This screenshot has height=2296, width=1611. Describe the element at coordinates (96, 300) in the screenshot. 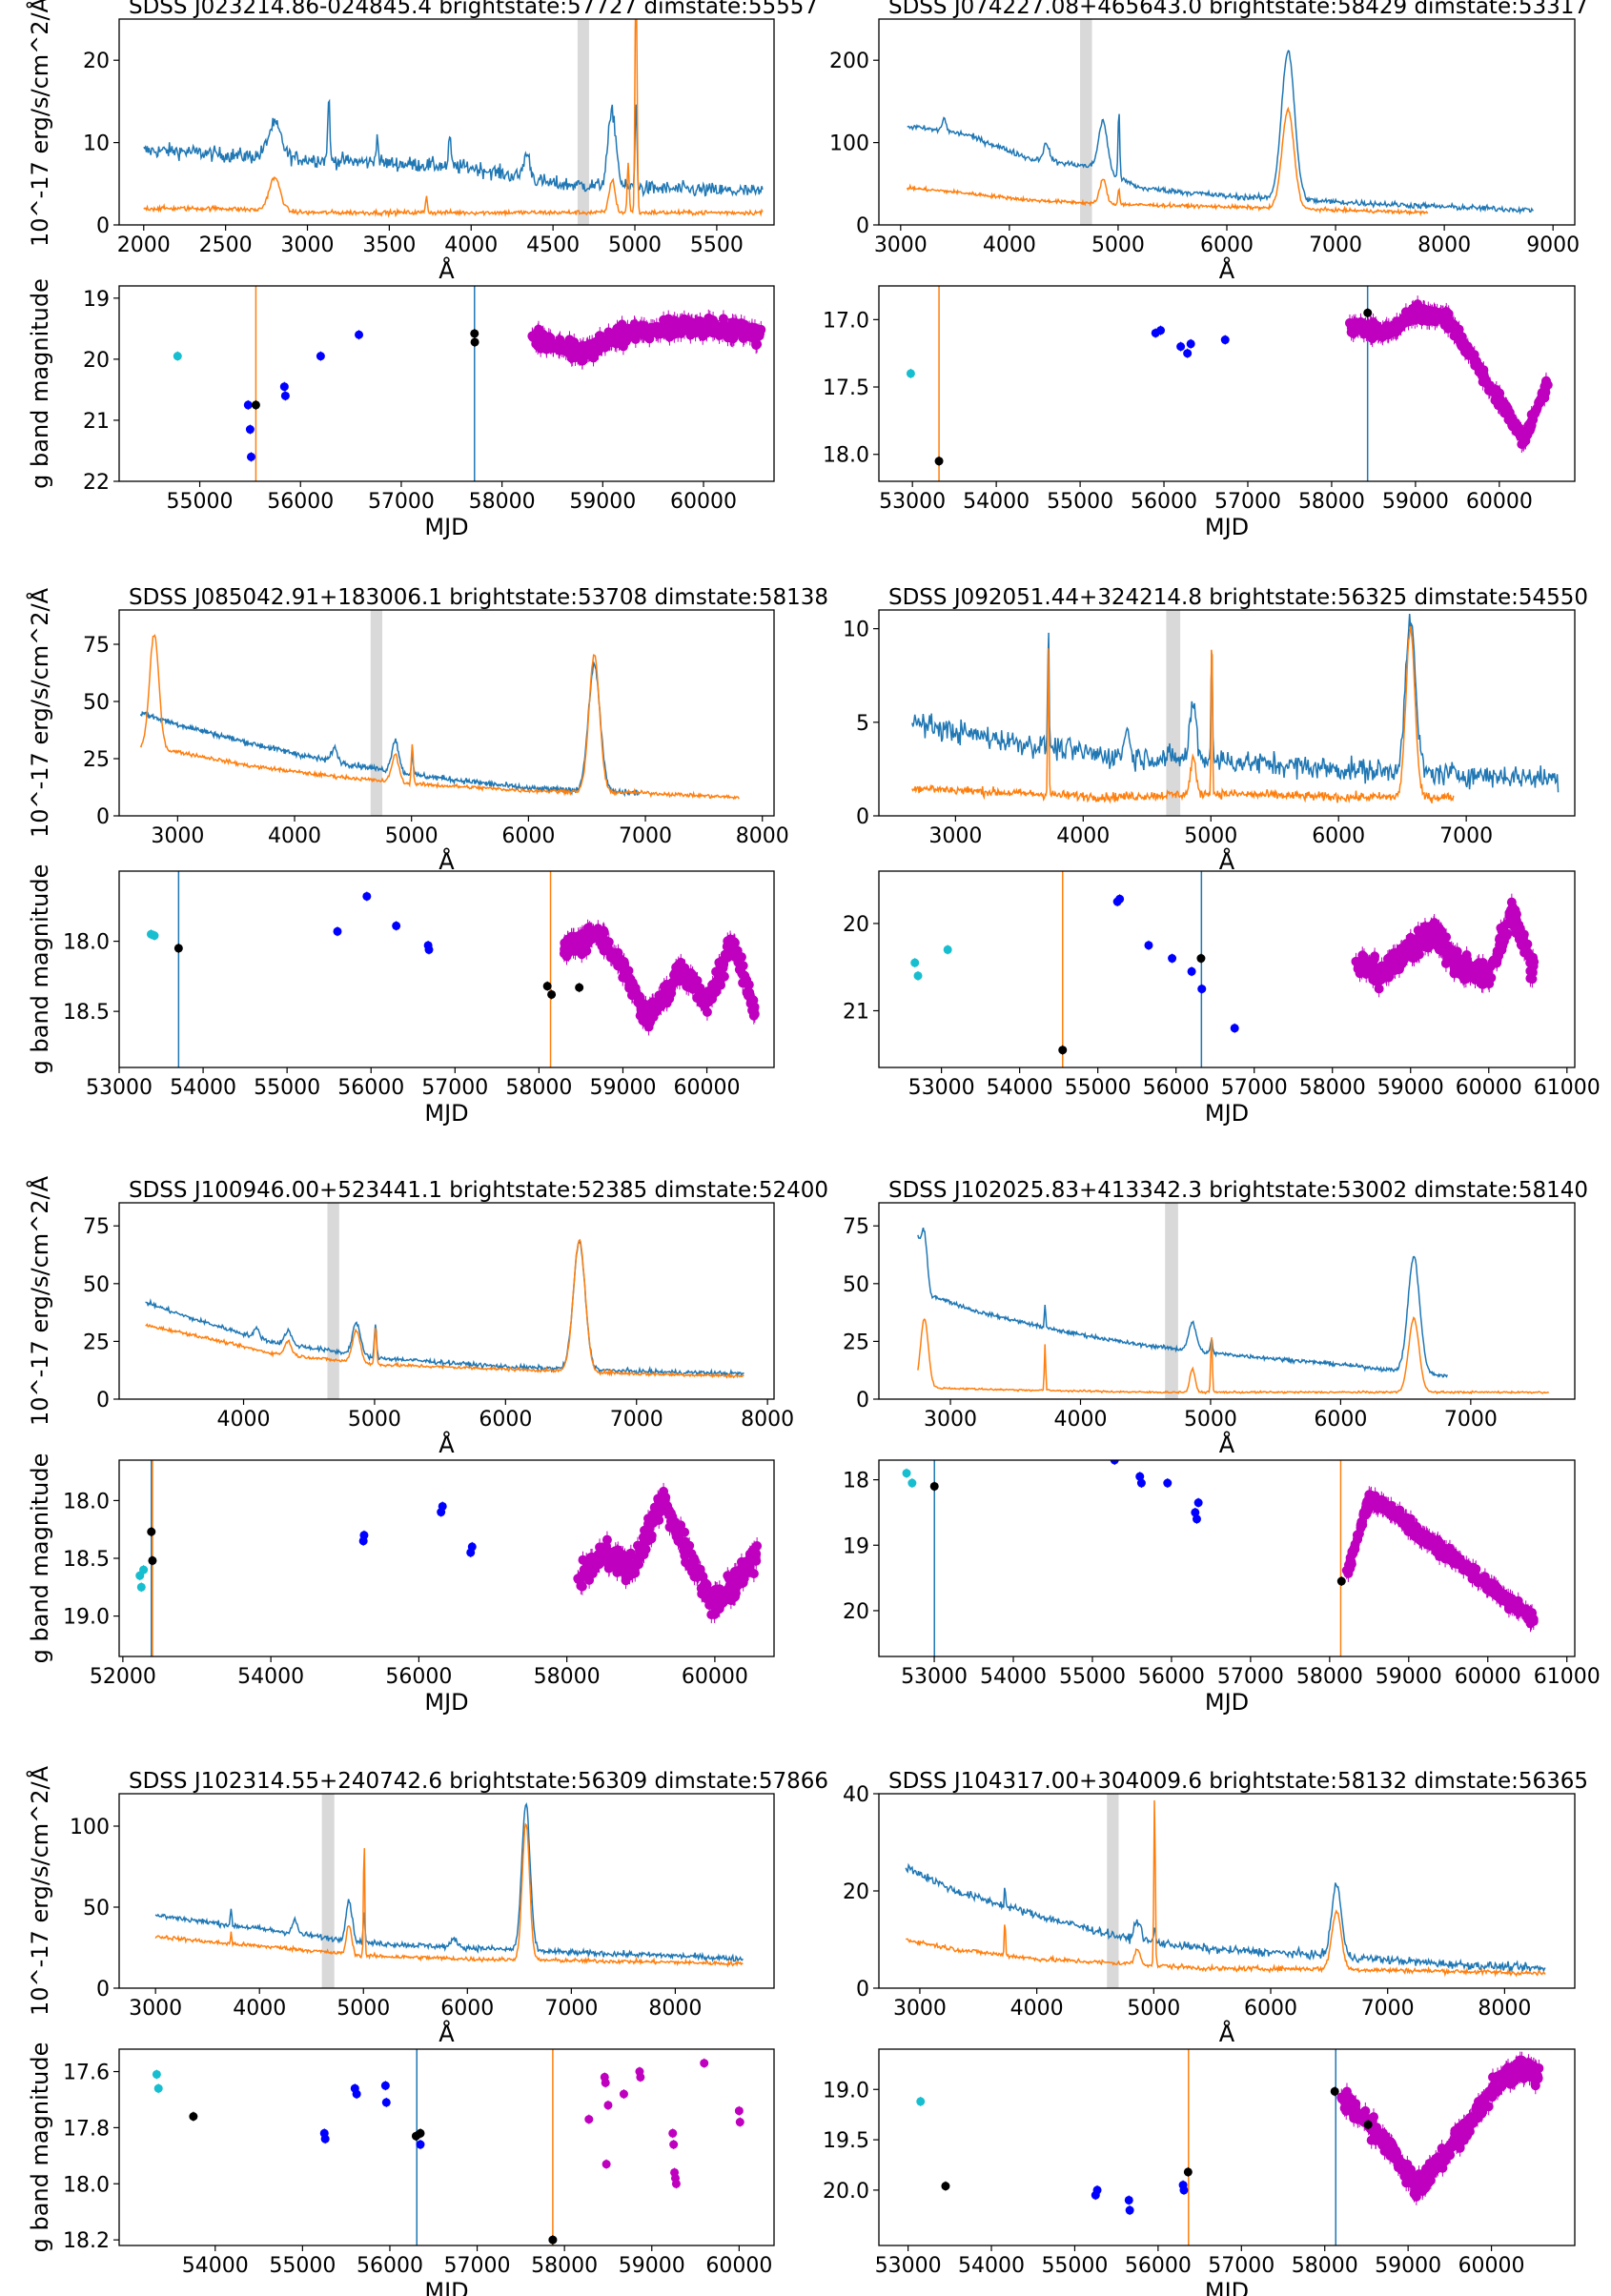

I see `y-tick-label: 19` at that location.